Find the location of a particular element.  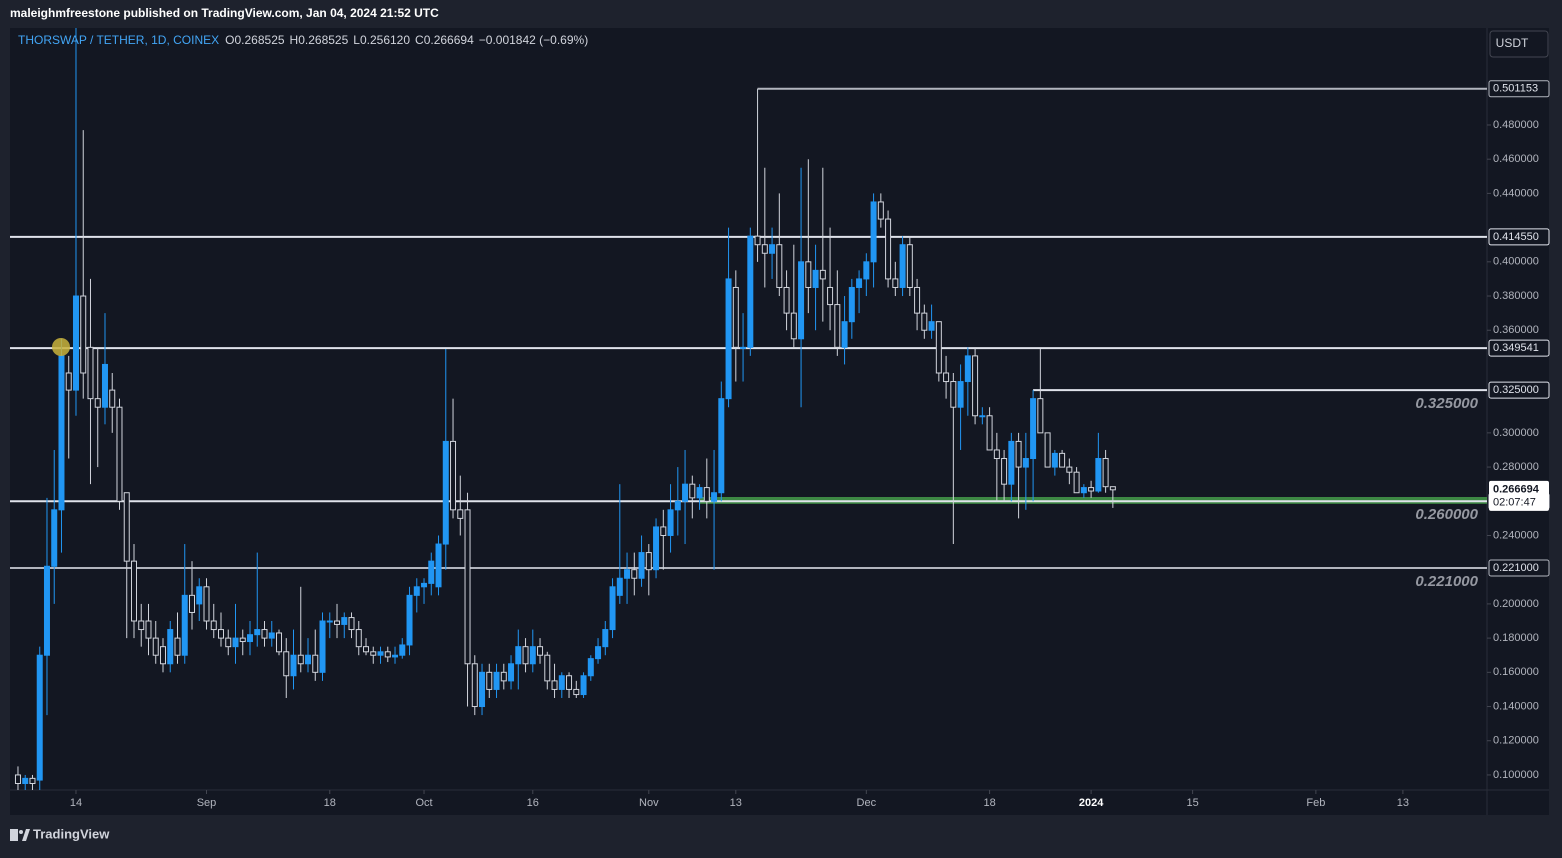

level-note: 0.325000 is located at coordinates (1446, 403).